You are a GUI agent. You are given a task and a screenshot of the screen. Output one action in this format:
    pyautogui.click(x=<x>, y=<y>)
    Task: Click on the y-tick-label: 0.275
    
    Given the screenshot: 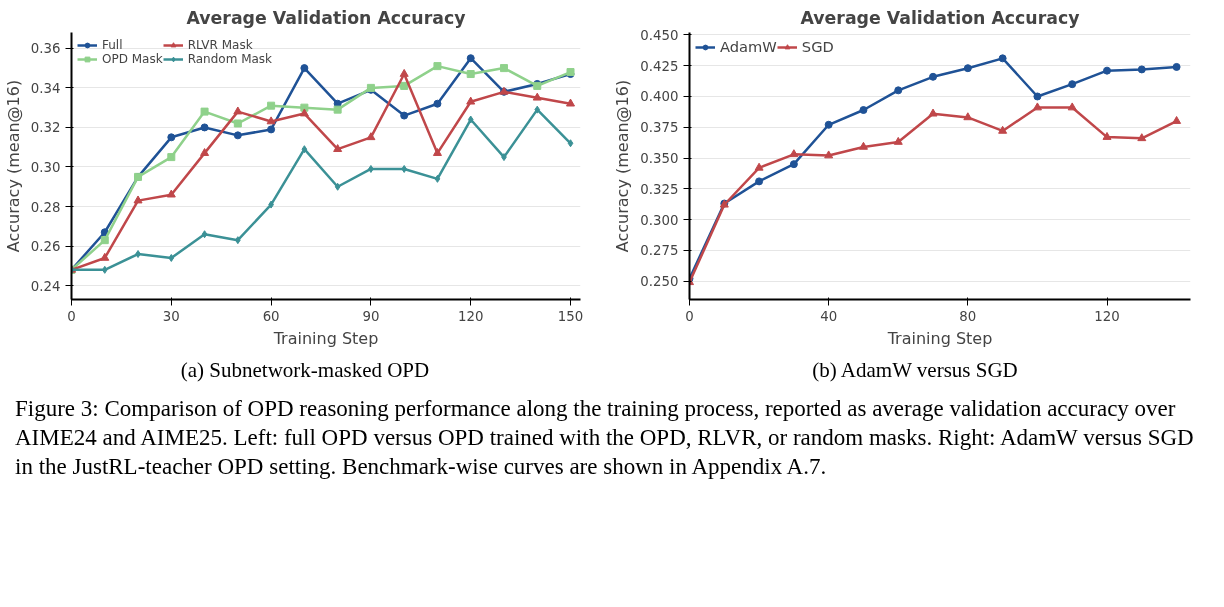 What is the action you would take?
    pyautogui.click(x=659, y=251)
    